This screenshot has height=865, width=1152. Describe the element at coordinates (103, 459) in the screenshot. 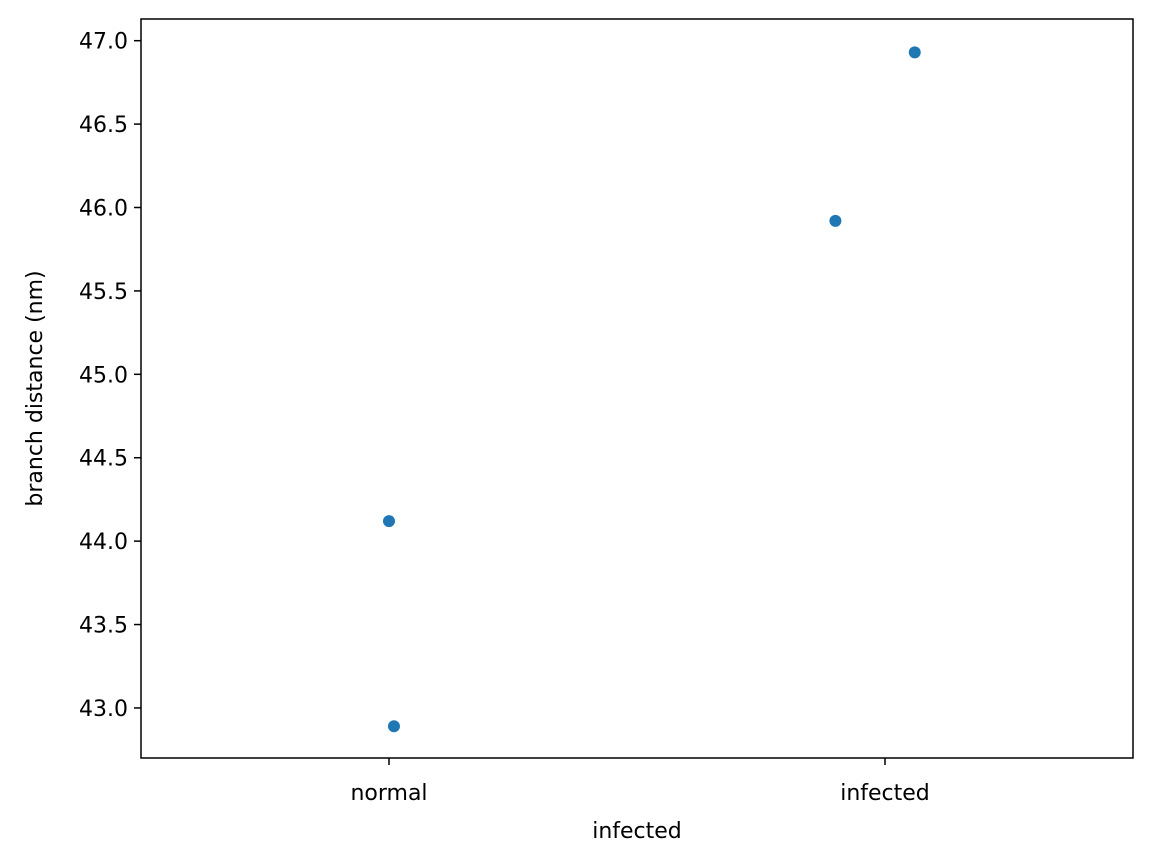

I see `y-tick-label: 44.5` at that location.